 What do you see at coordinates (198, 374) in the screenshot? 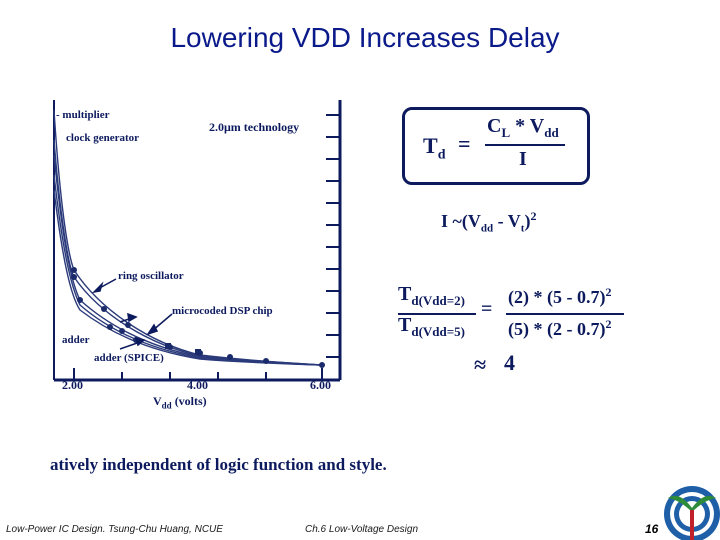
I see `bottom-axis-ticks` at bounding box center [198, 374].